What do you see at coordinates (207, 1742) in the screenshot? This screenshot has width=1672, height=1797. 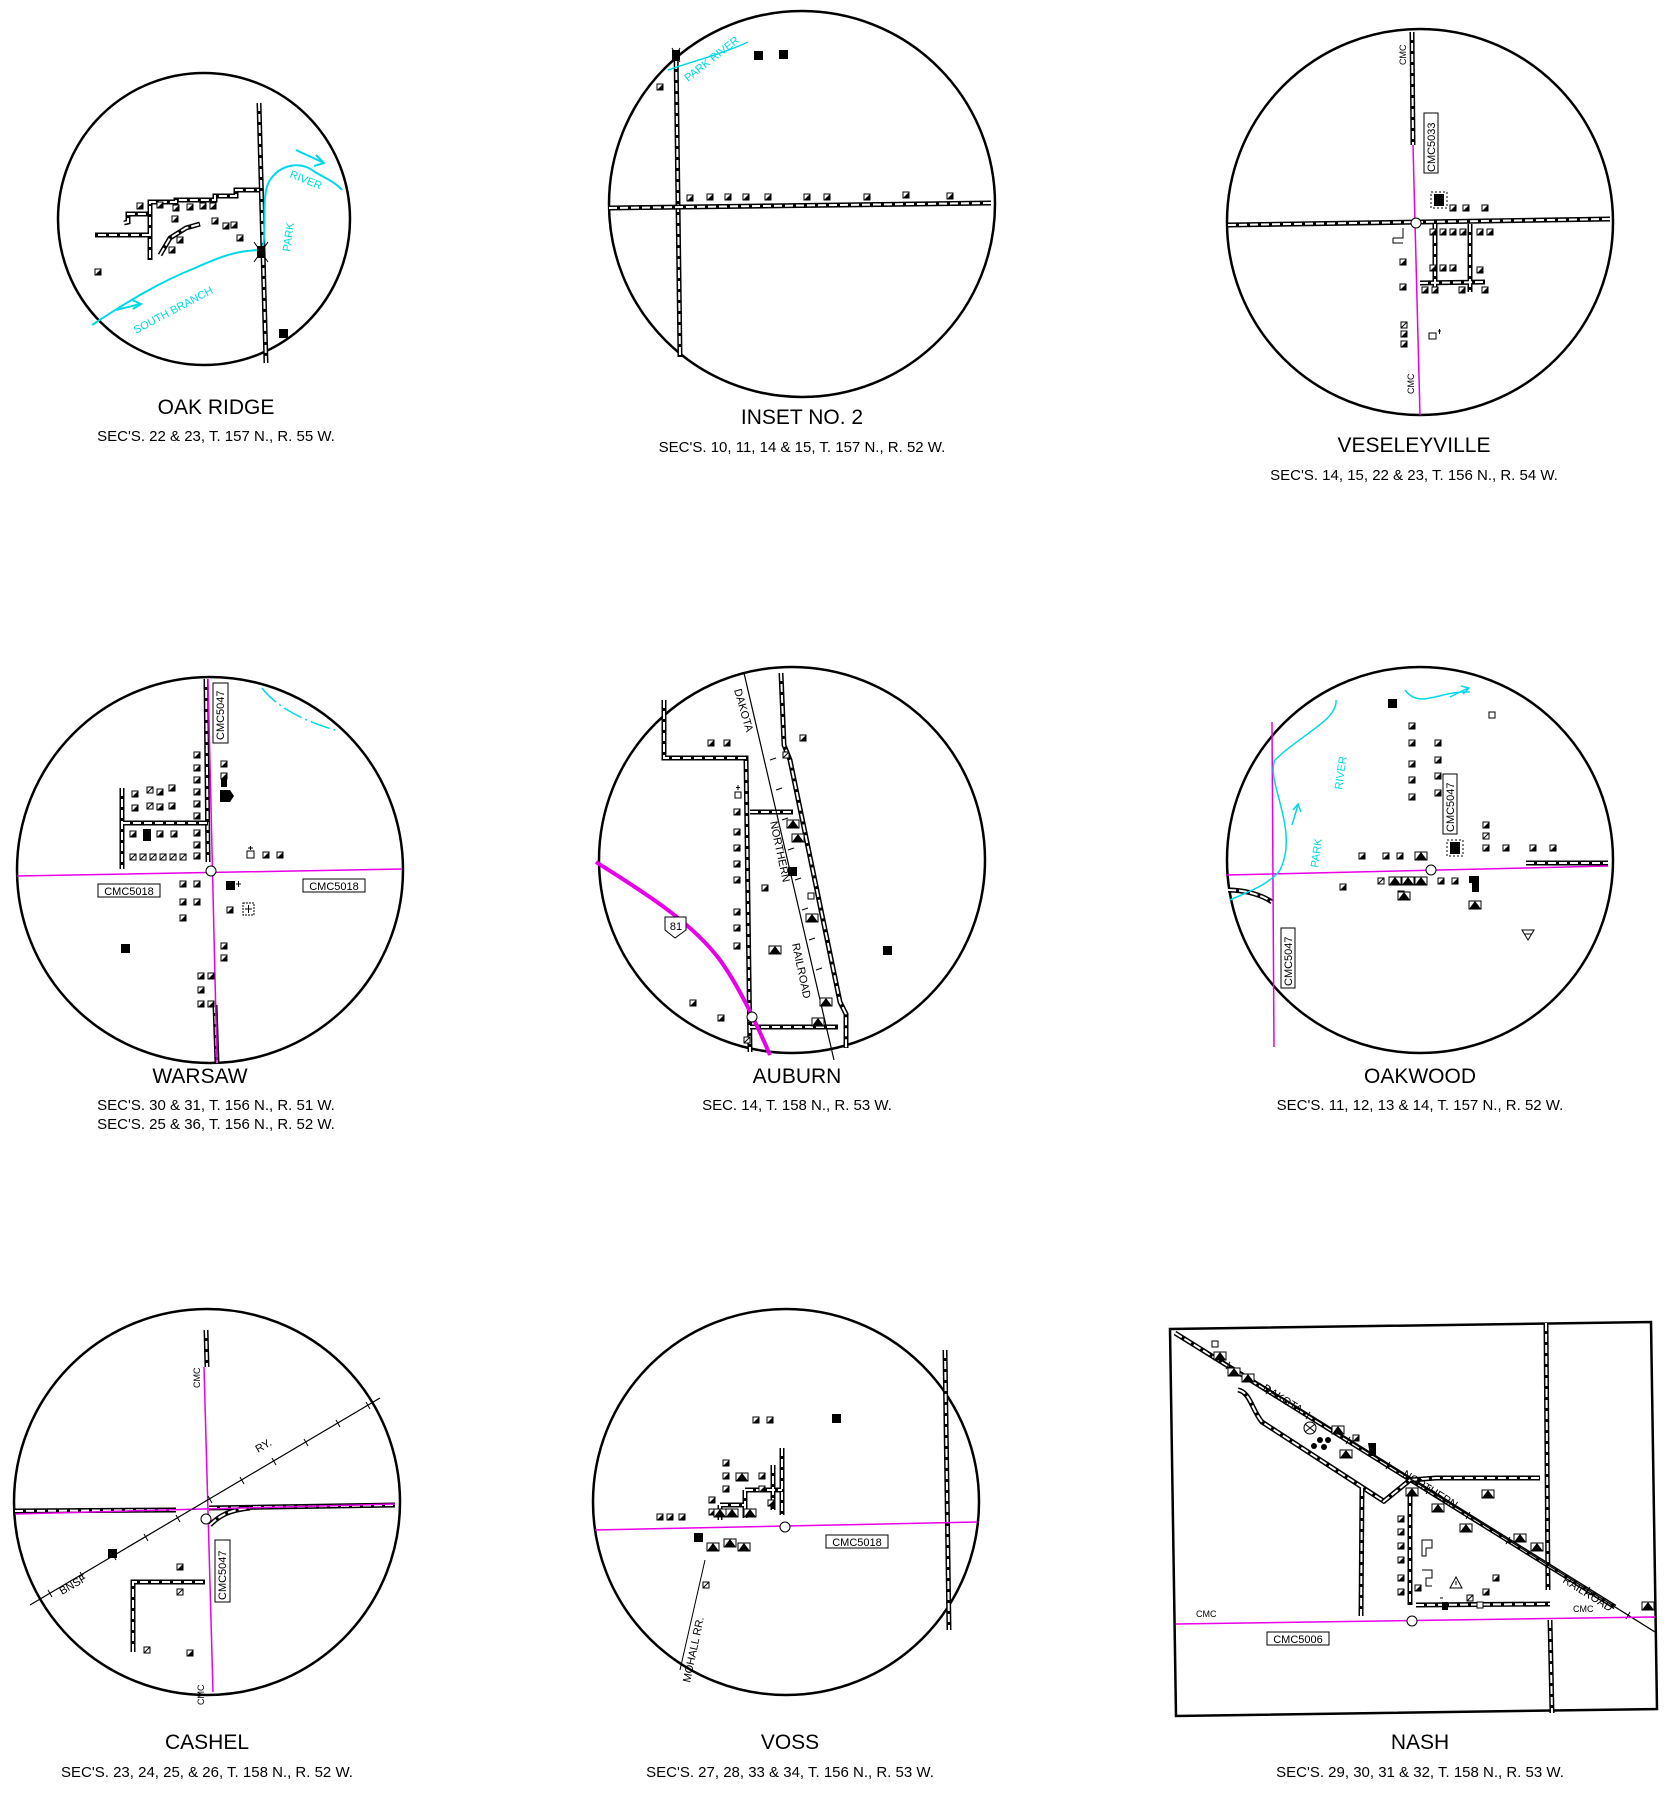 I see `inset-title: CASHEL` at bounding box center [207, 1742].